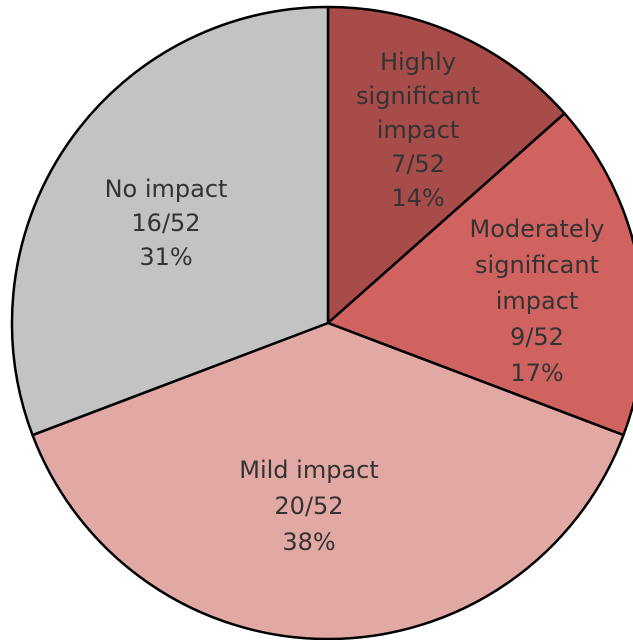 The width and height of the screenshot is (633, 640). What do you see at coordinates (418, 164) in the screenshot?
I see `slice-label-line: 7/52` at bounding box center [418, 164].